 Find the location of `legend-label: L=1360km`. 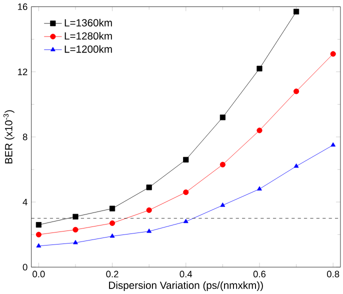

legend-label: L=1360km is located at coordinates (88, 22).